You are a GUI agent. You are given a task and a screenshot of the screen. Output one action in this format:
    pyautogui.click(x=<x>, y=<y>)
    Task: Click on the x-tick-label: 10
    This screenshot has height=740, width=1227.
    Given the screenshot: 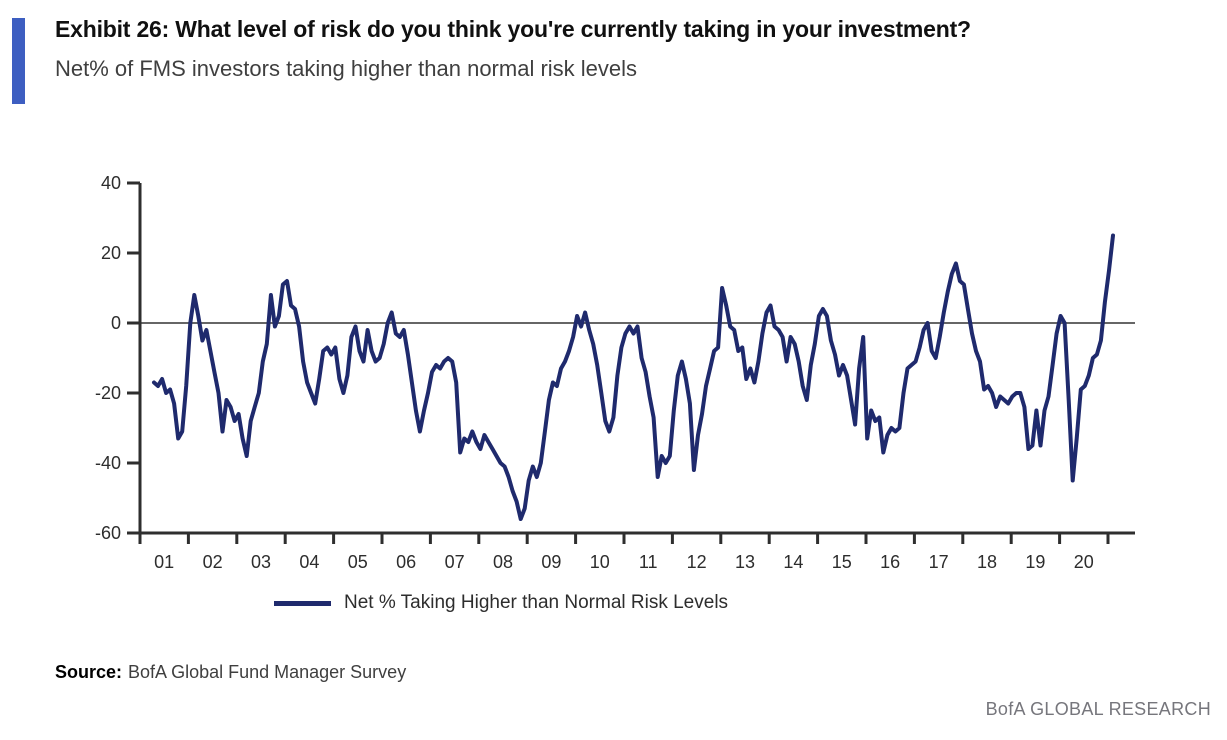 What is the action you would take?
    pyautogui.click(x=600, y=562)
    